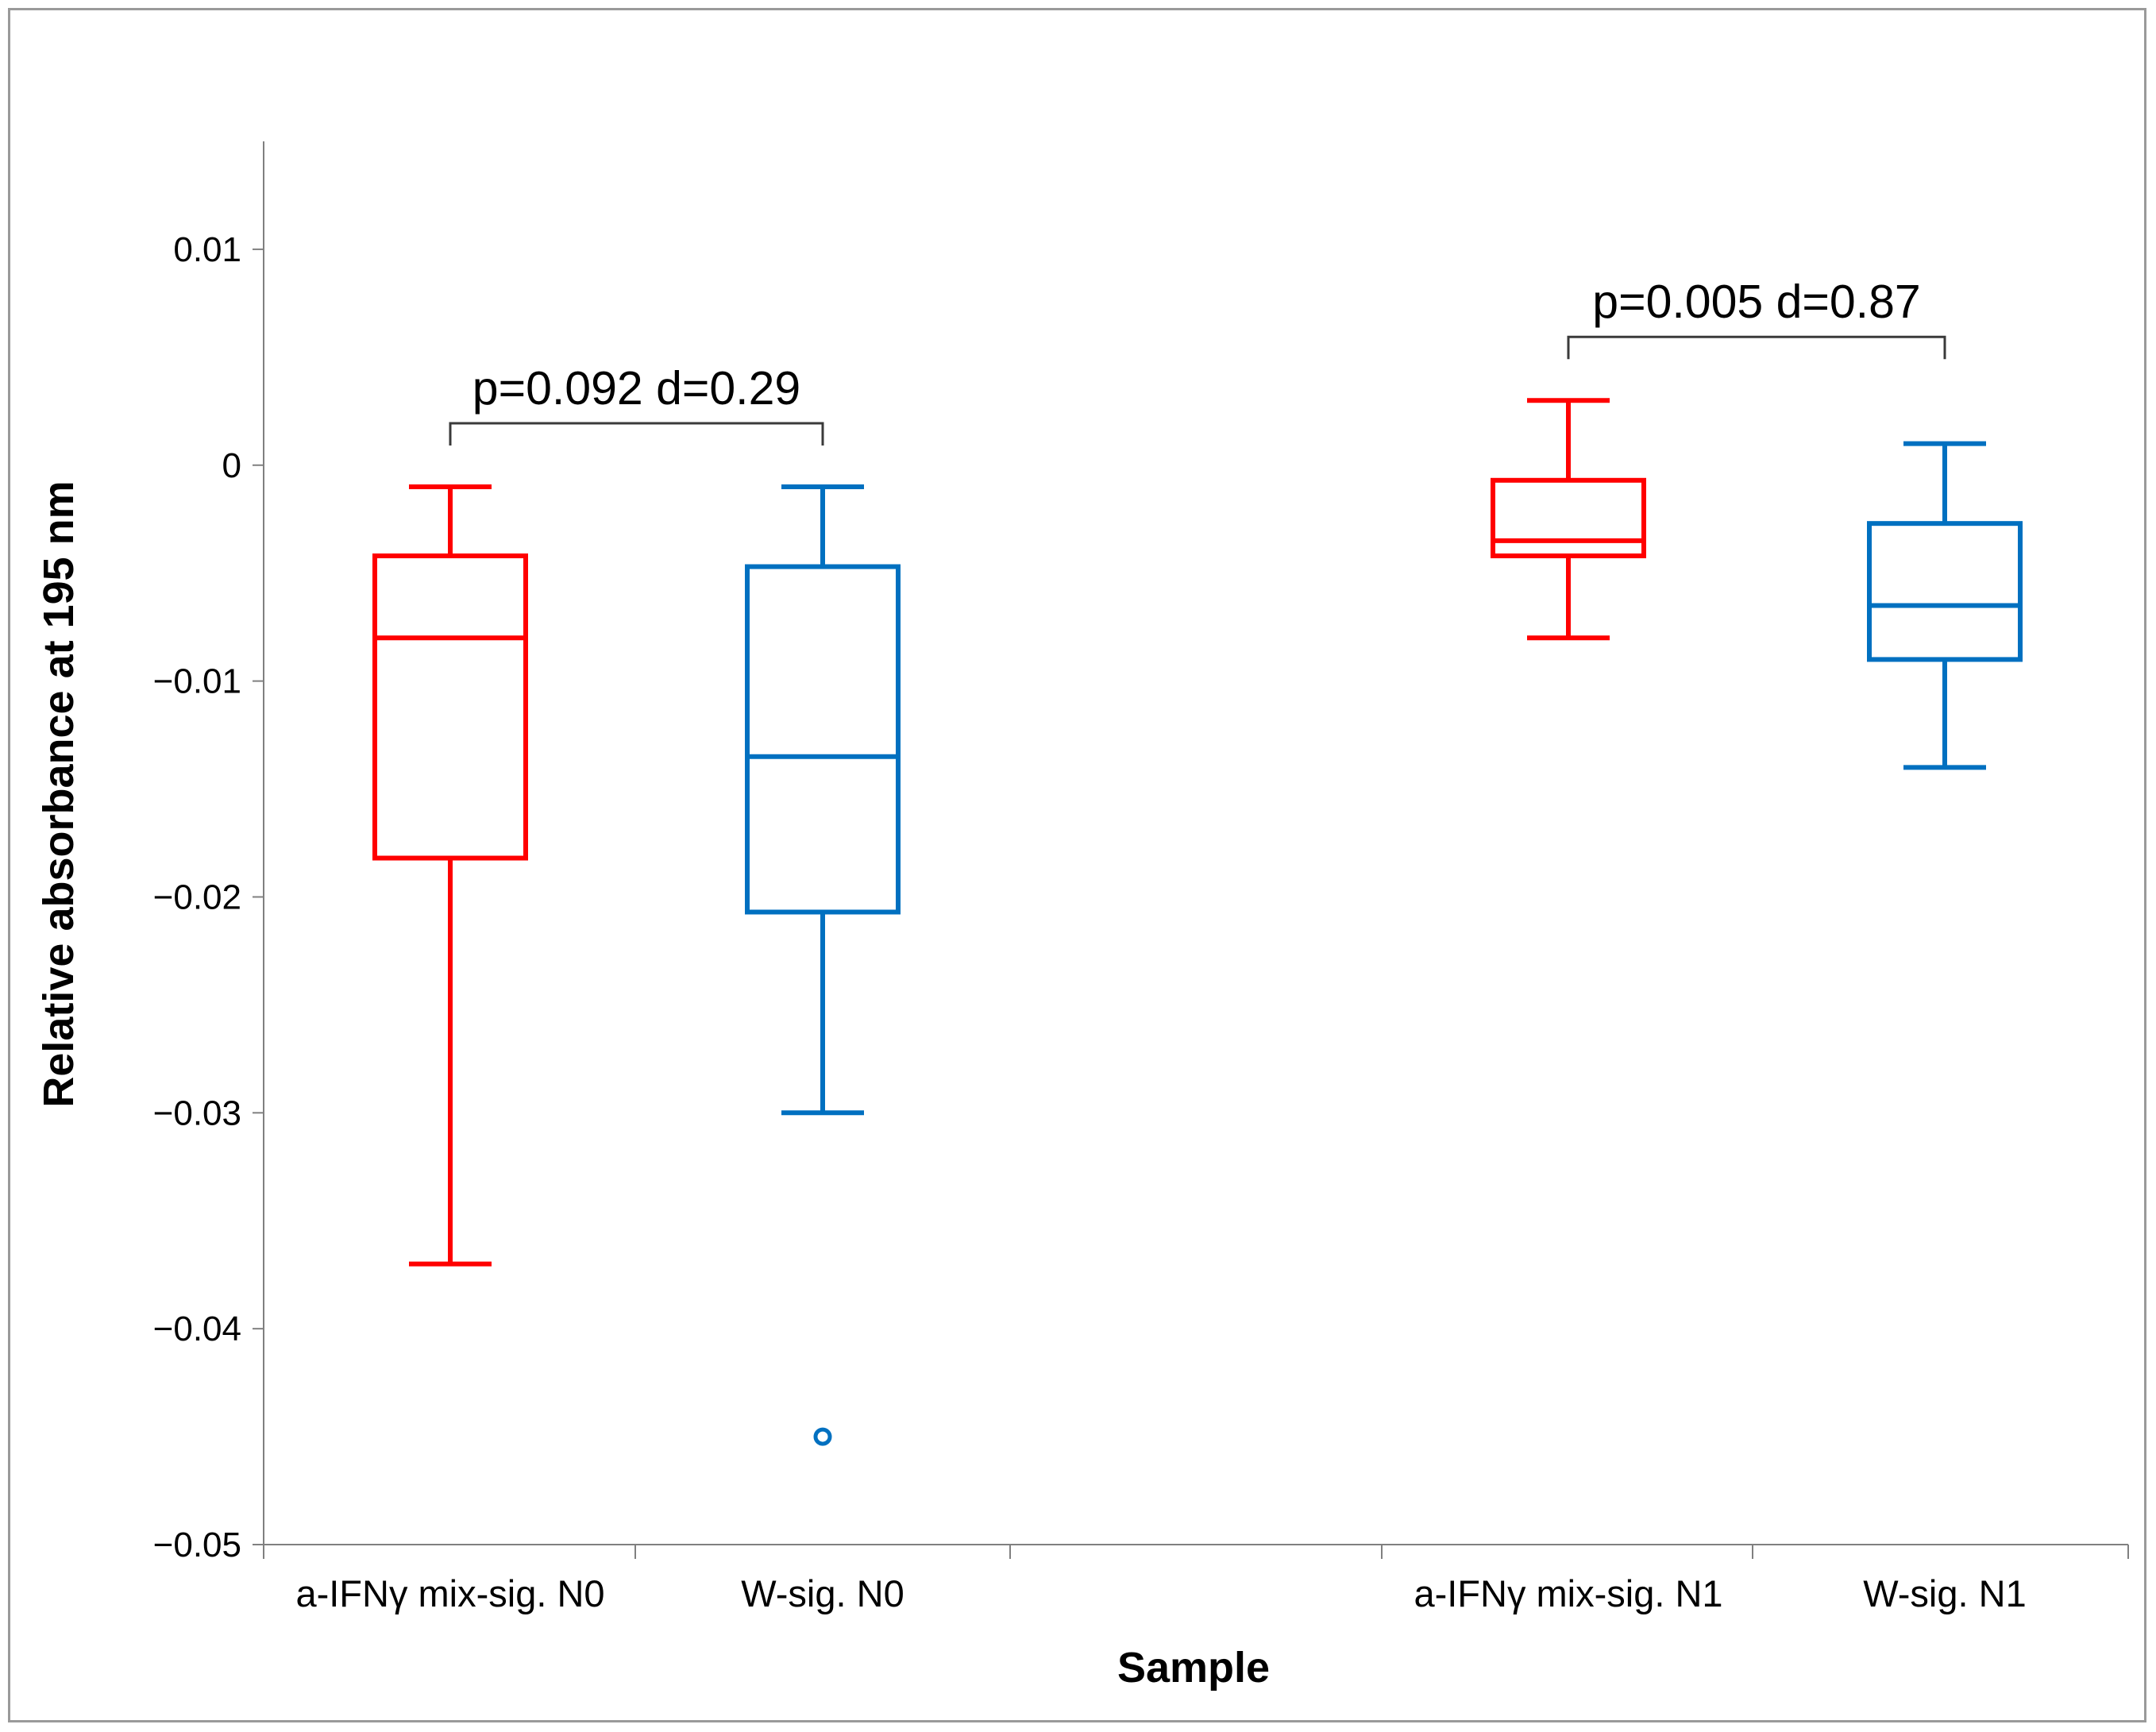  What do you see at coordinates (231, 465) in the screenshot?
I see `y-tick-label: 0` at bounding box center [231, 465].